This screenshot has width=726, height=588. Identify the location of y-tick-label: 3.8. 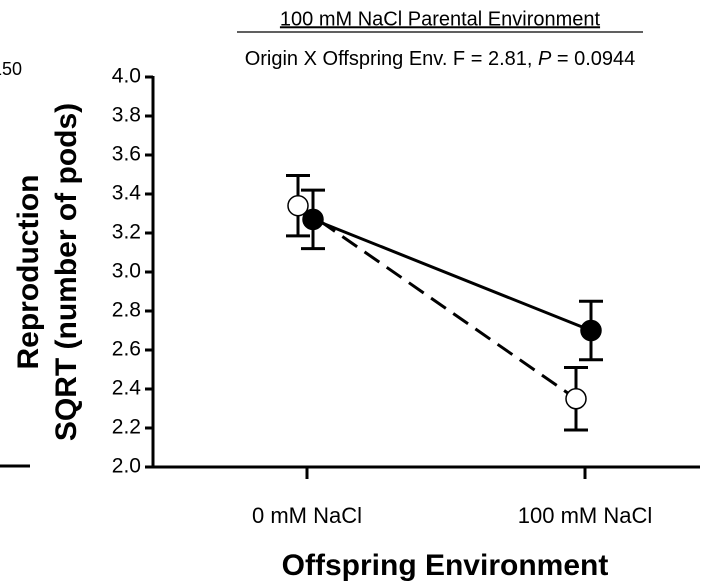
(126, 115).